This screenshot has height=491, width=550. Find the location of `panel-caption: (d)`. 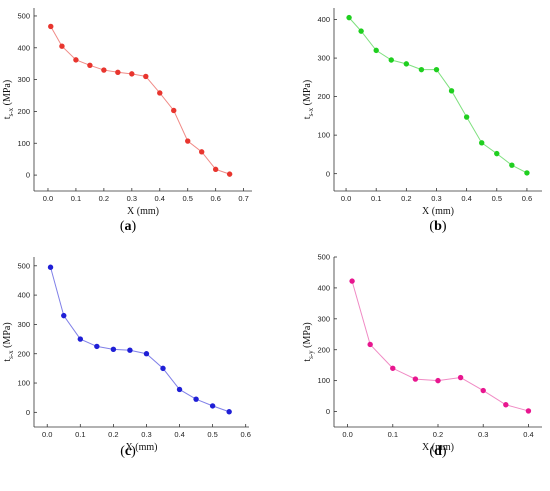

panel-caption: (d) is located at coordinates (437, 451).